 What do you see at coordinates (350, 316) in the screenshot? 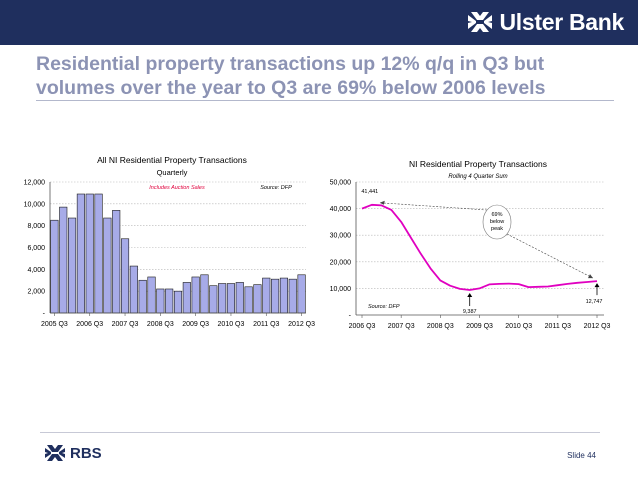
I see `right-y-tick-label: -` at bounding box center [350, 316].